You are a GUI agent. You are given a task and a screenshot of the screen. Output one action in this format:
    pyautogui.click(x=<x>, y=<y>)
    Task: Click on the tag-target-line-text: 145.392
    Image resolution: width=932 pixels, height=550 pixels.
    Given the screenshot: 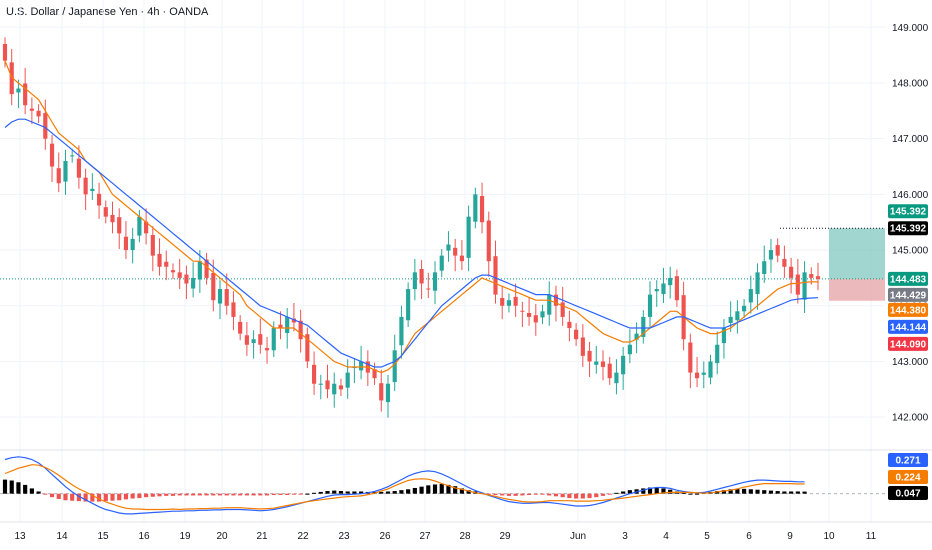 What is the action you would take?
    pyautogui.click(x=908, y=229)
    